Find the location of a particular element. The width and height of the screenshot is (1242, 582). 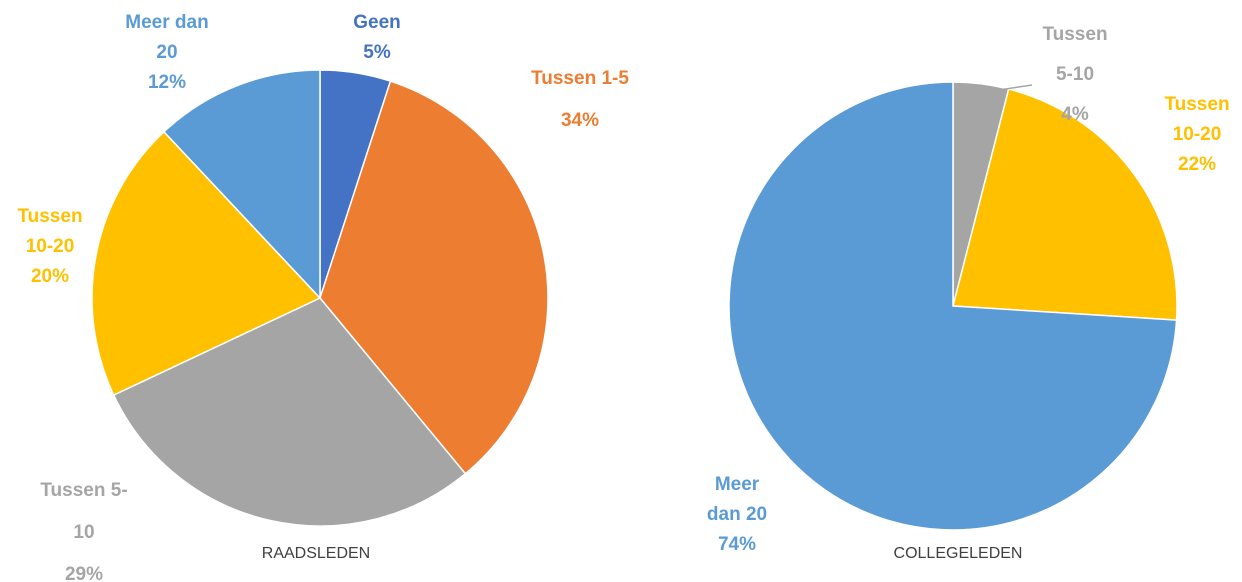

data-label: Tussen 10-20 22% is located at coordinates (1197, 135).